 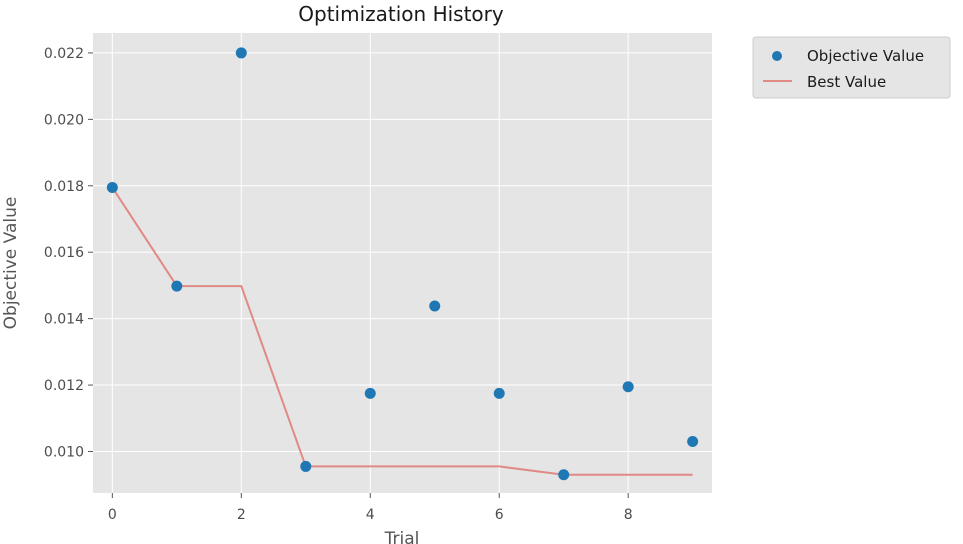 What do you see at coordinates (370, 515) in the screenshot?
I see `x-tick-label: 4` at bounding box center [370, 515].